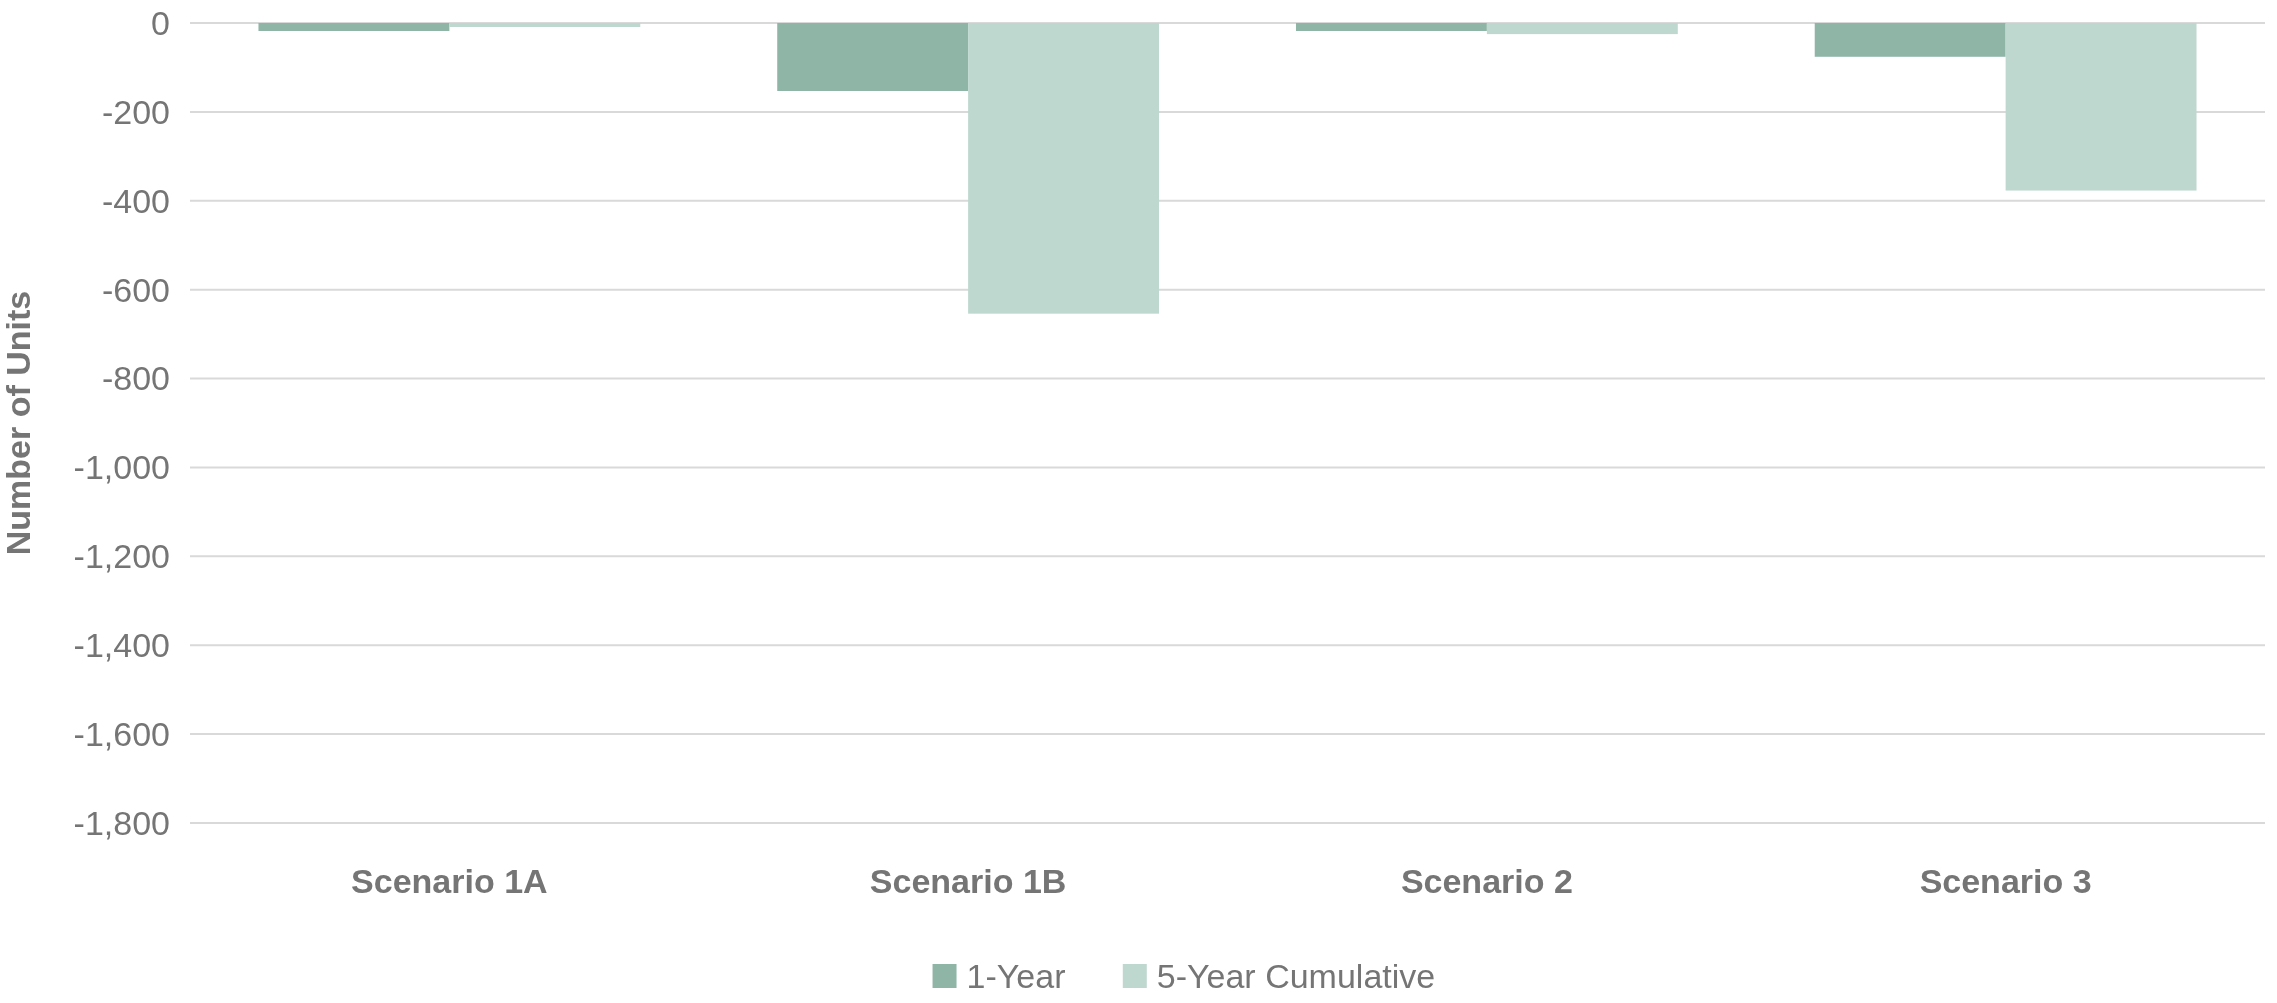  I want to click on y-tick-label: -1,800, so click(121, 822).